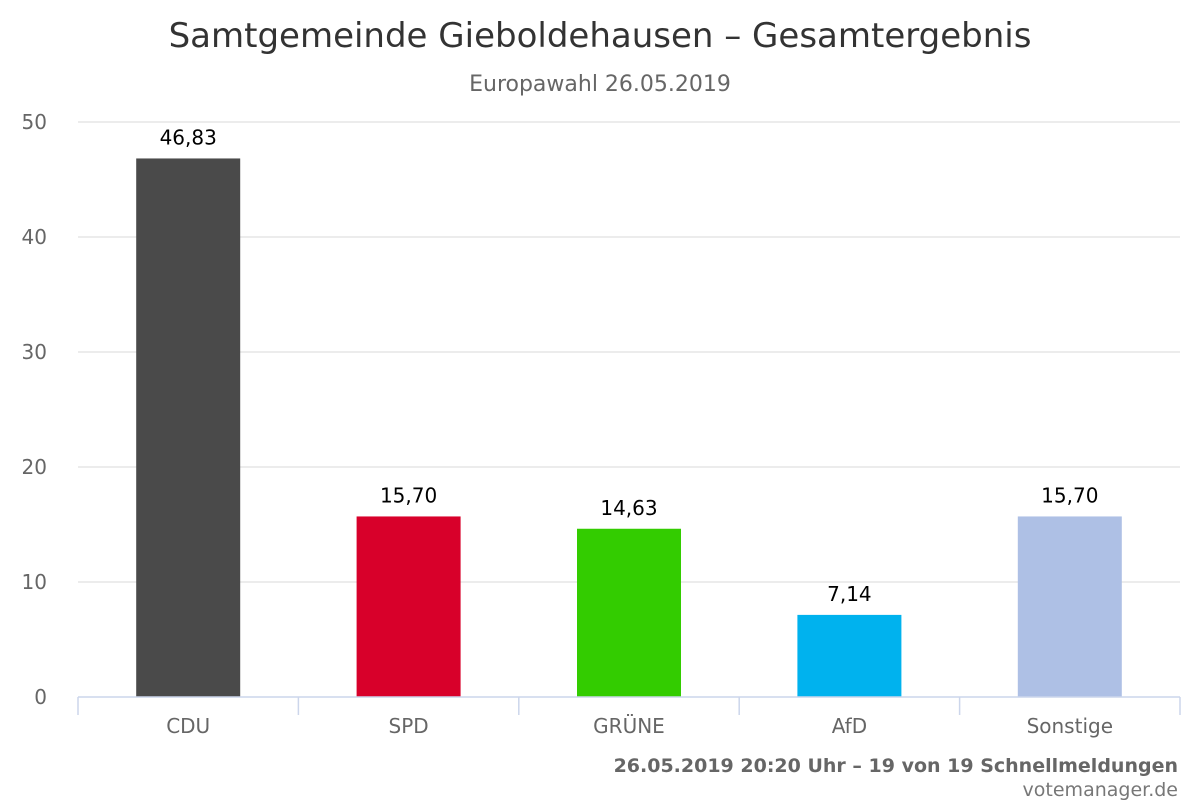  What do you see at coordinates (849, 655) in the screenshot?
I see `bar-afd` at bounding box center [849, 655].